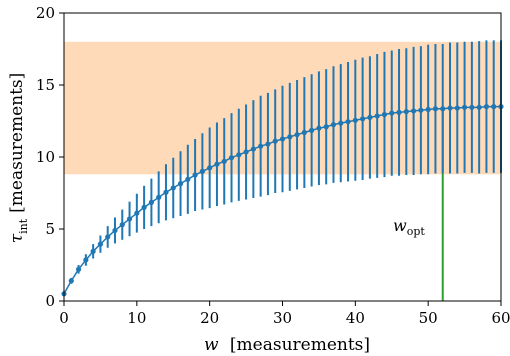  What do you see at coordinates (45, 85) in the screenshot?
I see `y-tick-label: 15` at bounding box center [45, 85].